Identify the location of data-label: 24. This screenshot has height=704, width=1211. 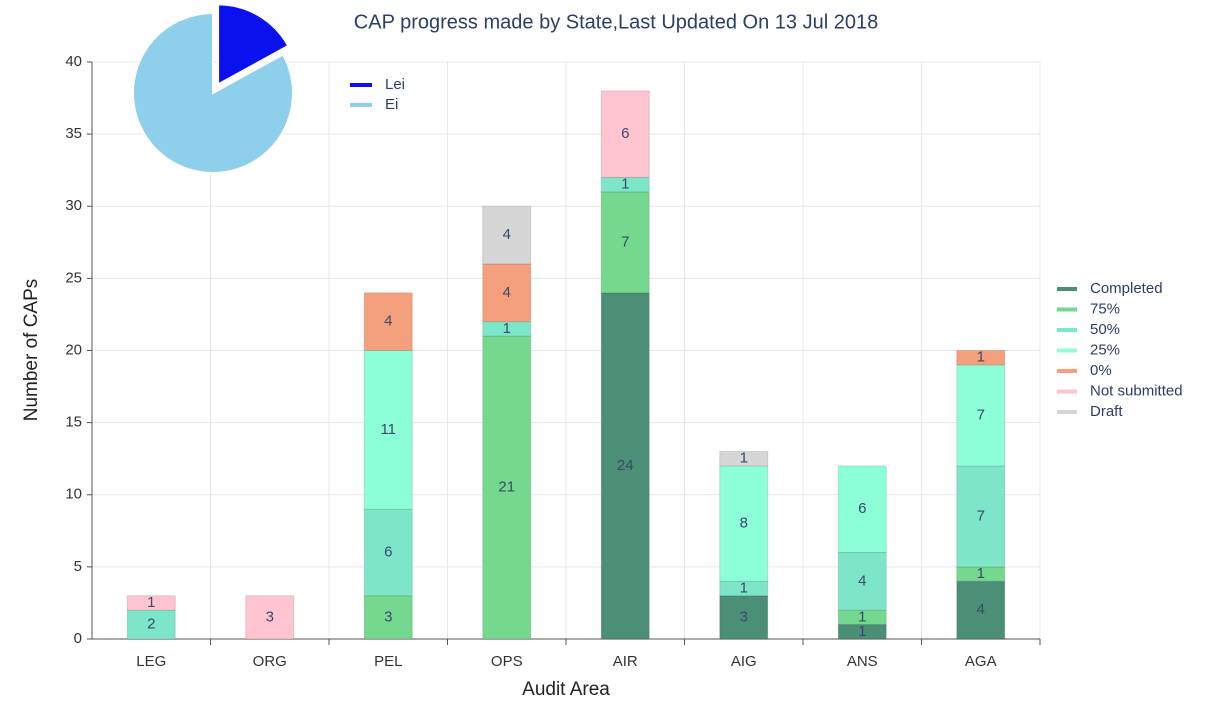
(625, 465).